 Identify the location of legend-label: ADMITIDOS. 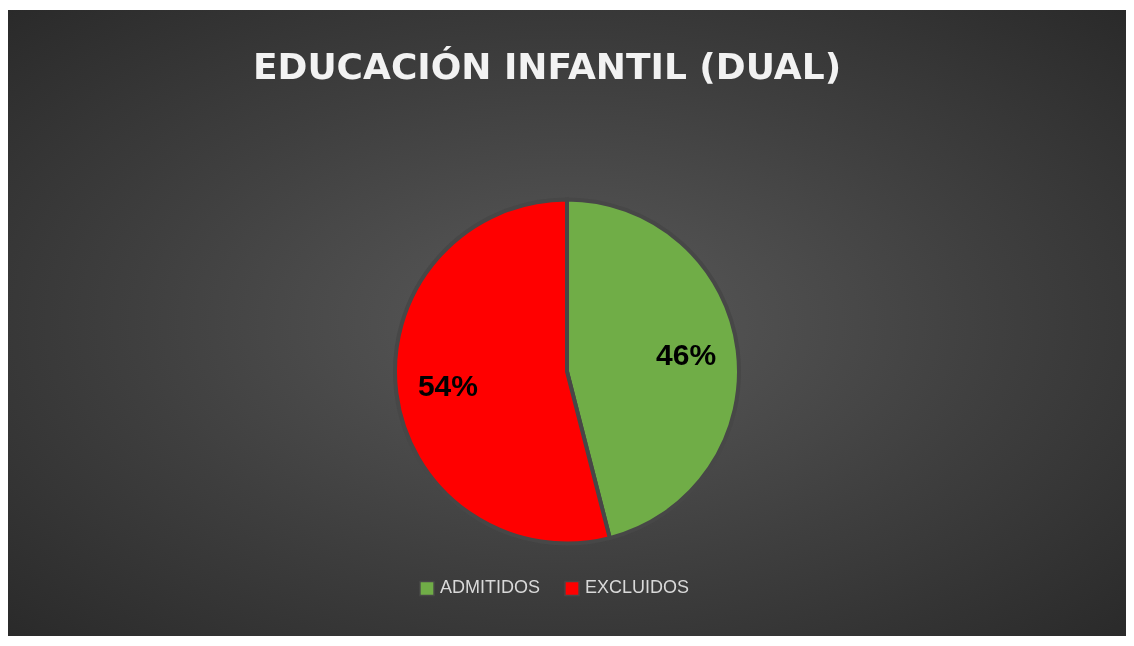
(490, 587).